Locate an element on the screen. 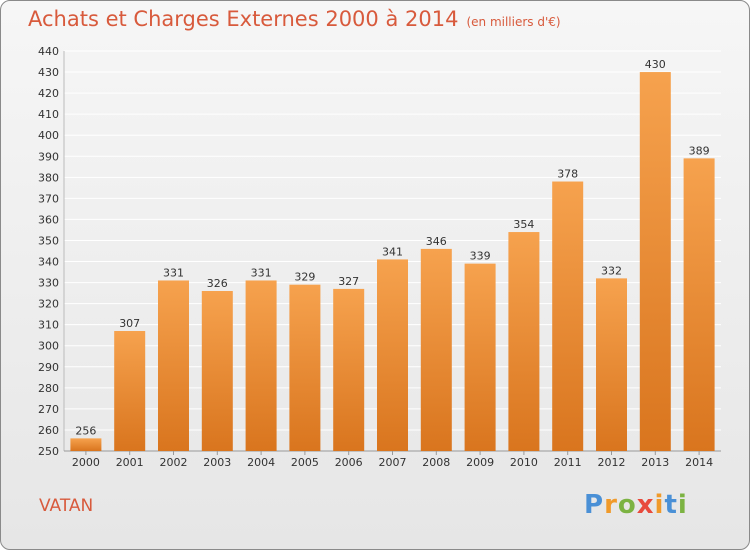 This screenshot has width=750, height=550. chart-subtitle: (en milliers d'€) is located at coordinates (513, 22).